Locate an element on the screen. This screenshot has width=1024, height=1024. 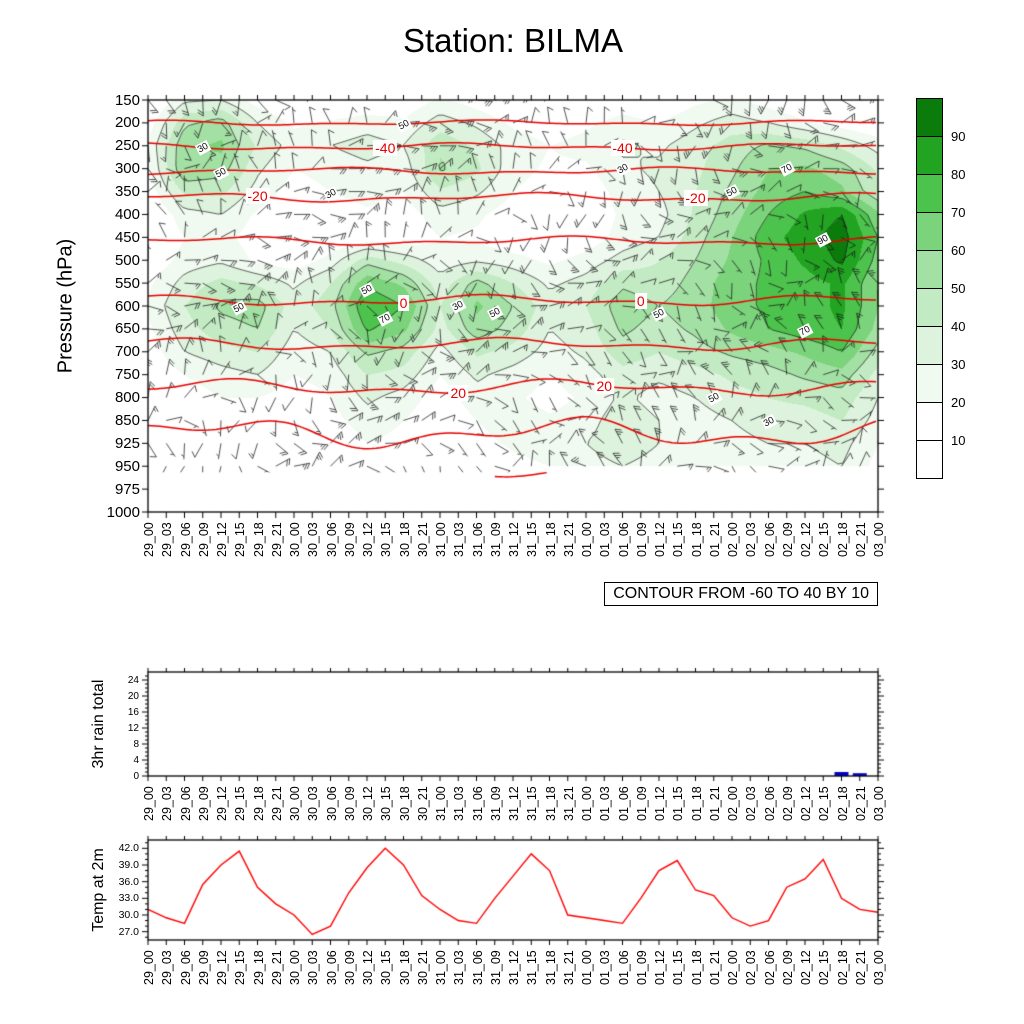
time-tick-label: 31_09 is located at coordinates (495, 803).